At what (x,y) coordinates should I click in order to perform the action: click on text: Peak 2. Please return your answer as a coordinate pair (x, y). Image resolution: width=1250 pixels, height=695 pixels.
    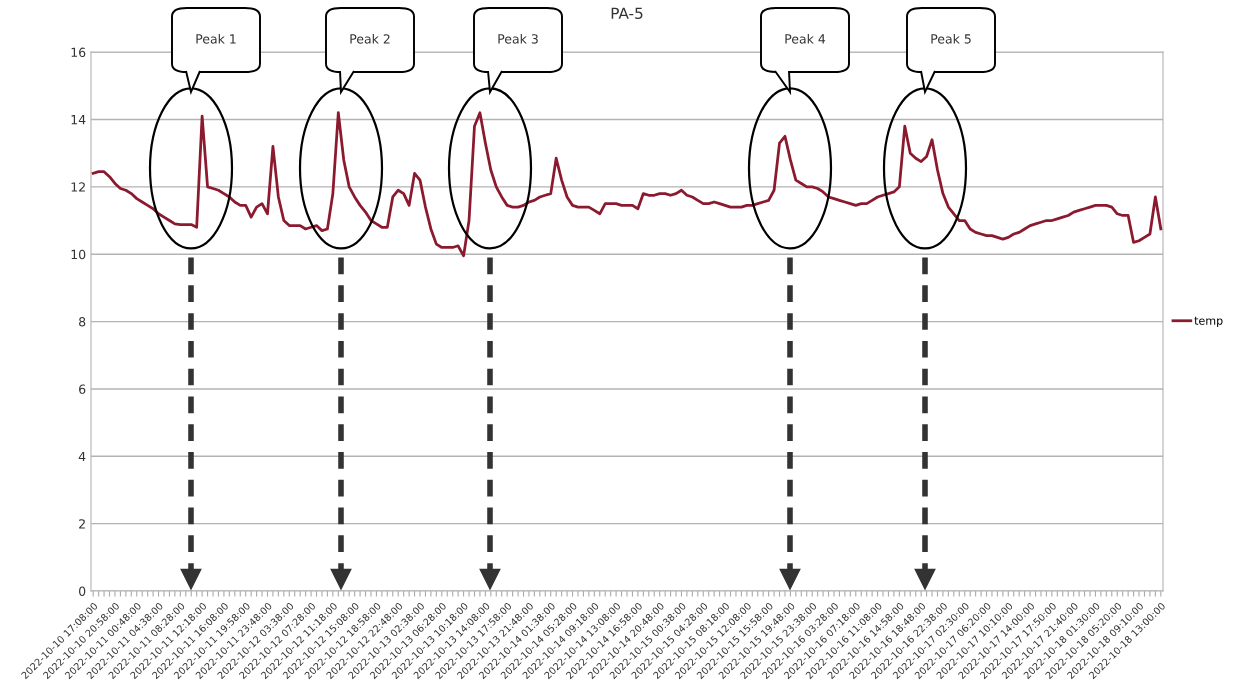
    Looking at the image, I should click on (370, 38).